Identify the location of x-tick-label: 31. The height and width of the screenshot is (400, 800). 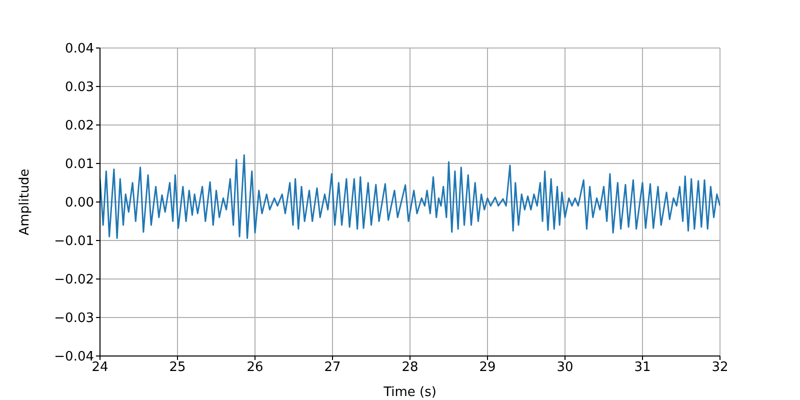
(642, 368).